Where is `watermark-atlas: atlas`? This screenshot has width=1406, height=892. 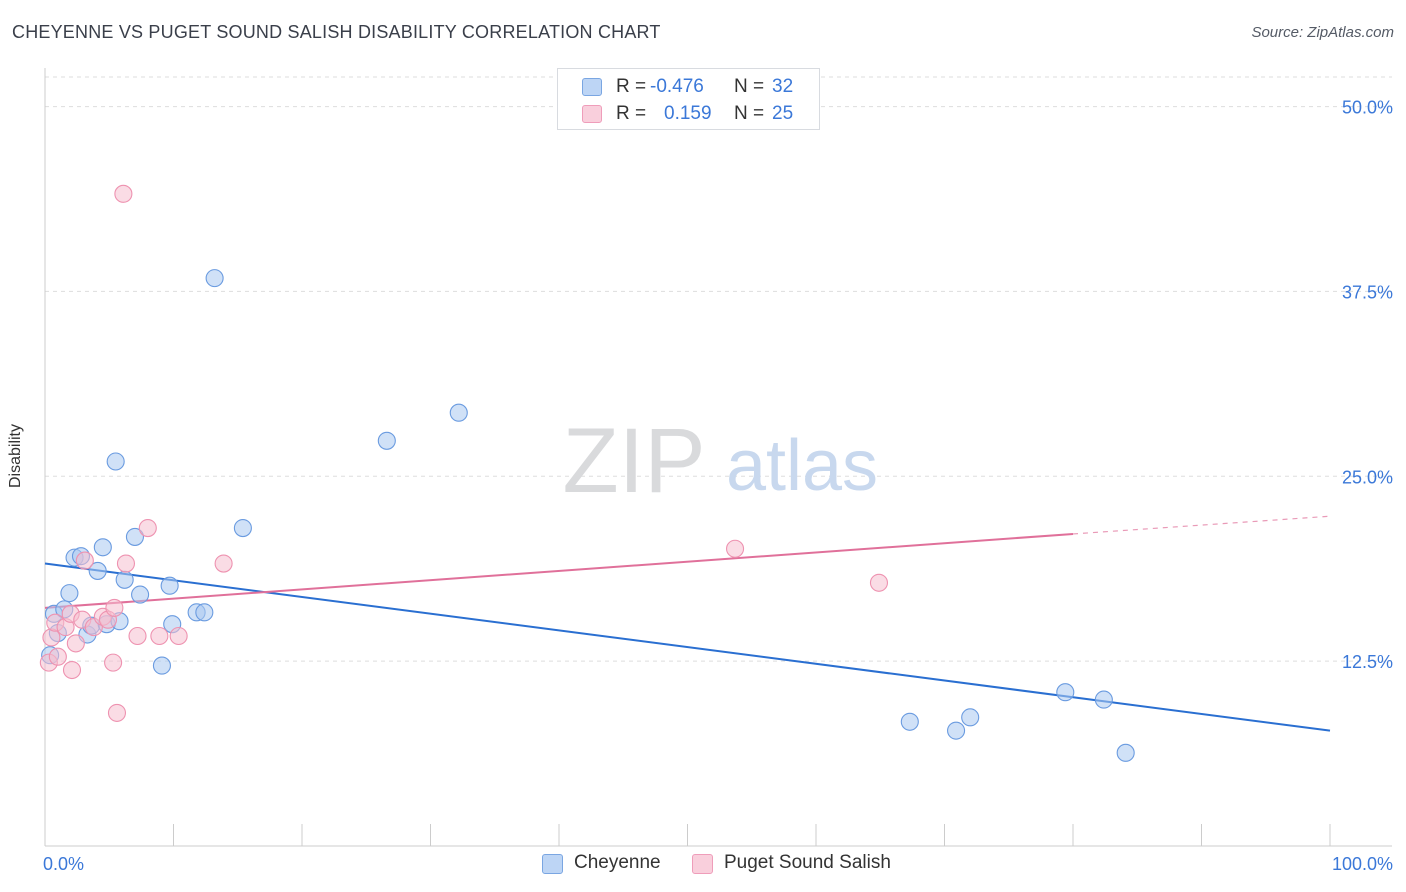 watermark-atlas: atlas is located at coordinates (802, 466).